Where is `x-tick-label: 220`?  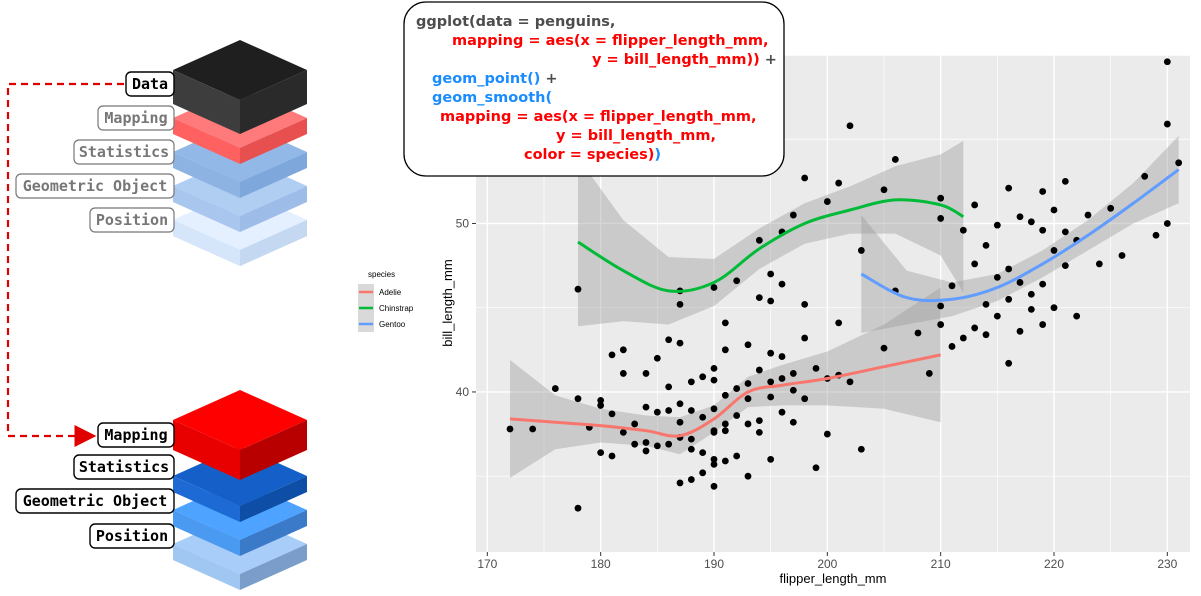 x-tick-label: 220 is located at coordinates (1054, 564).